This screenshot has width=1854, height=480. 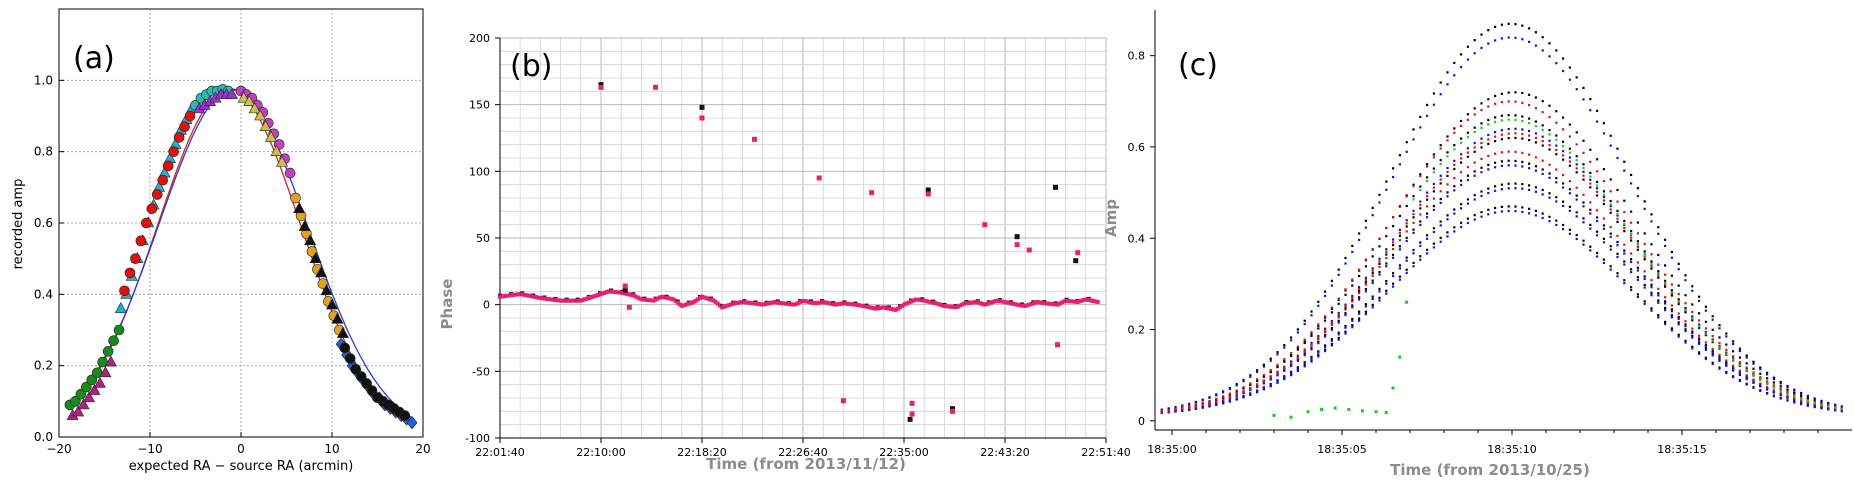 What do you see at coordinates (477, 438) in the screenshot?
I see `panel-b-y-tick-label: -100` at bounding box center [477, 438].